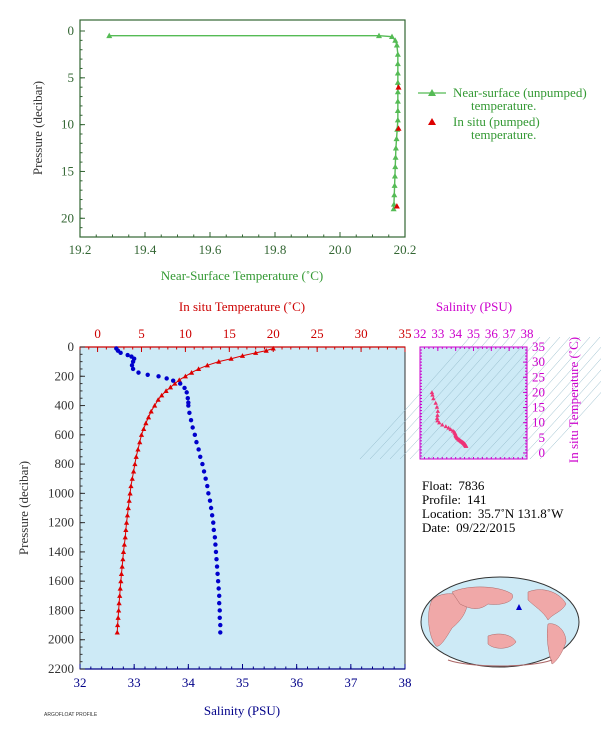 The height and width of the screenshot is (732, 601). I want to click on ts-y-tick-label: 30, so click(538, 361).